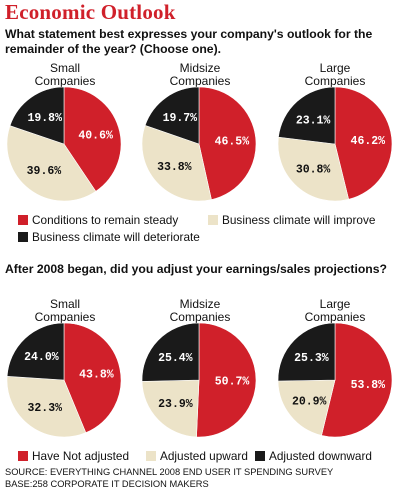  What do you see at coordinates (96, 375) in the screenshot?
I see `slice-value-label: 43.8%` at bounding box center [96, 375].